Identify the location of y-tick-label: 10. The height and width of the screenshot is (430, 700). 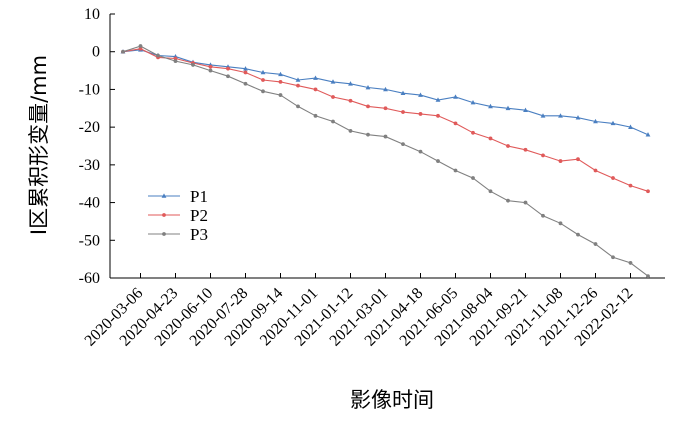
(92, 14).